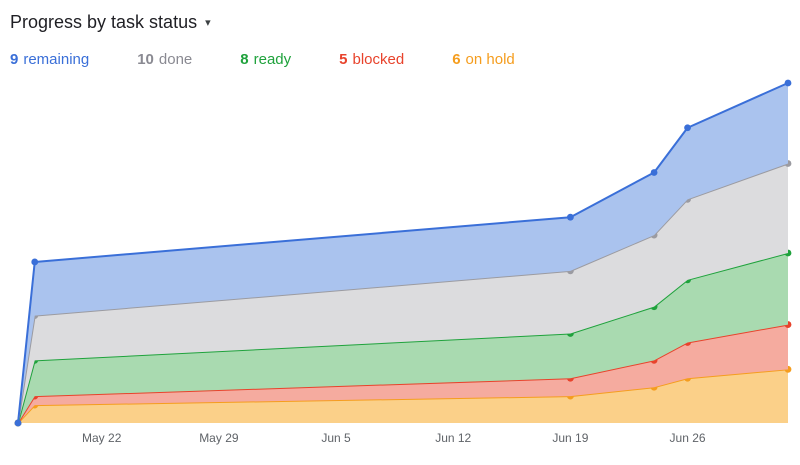  Describe the element at coordinates (102, 438) in the screenshot. I see `x-tick-label: May 22` at that location.